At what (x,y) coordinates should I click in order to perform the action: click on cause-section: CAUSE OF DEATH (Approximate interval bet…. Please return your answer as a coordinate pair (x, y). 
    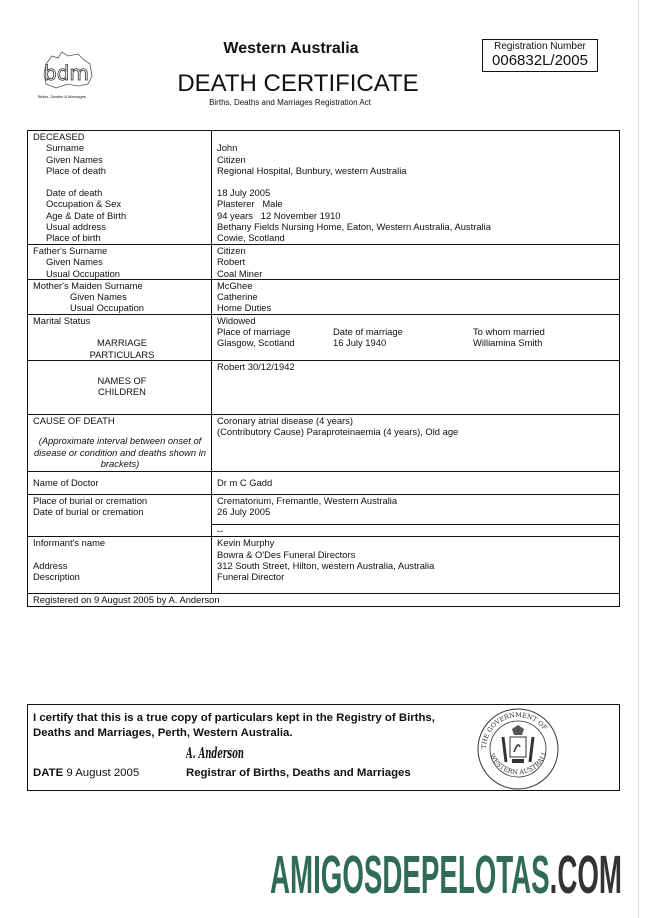
    Looking at the image, I should click on (323, 442).